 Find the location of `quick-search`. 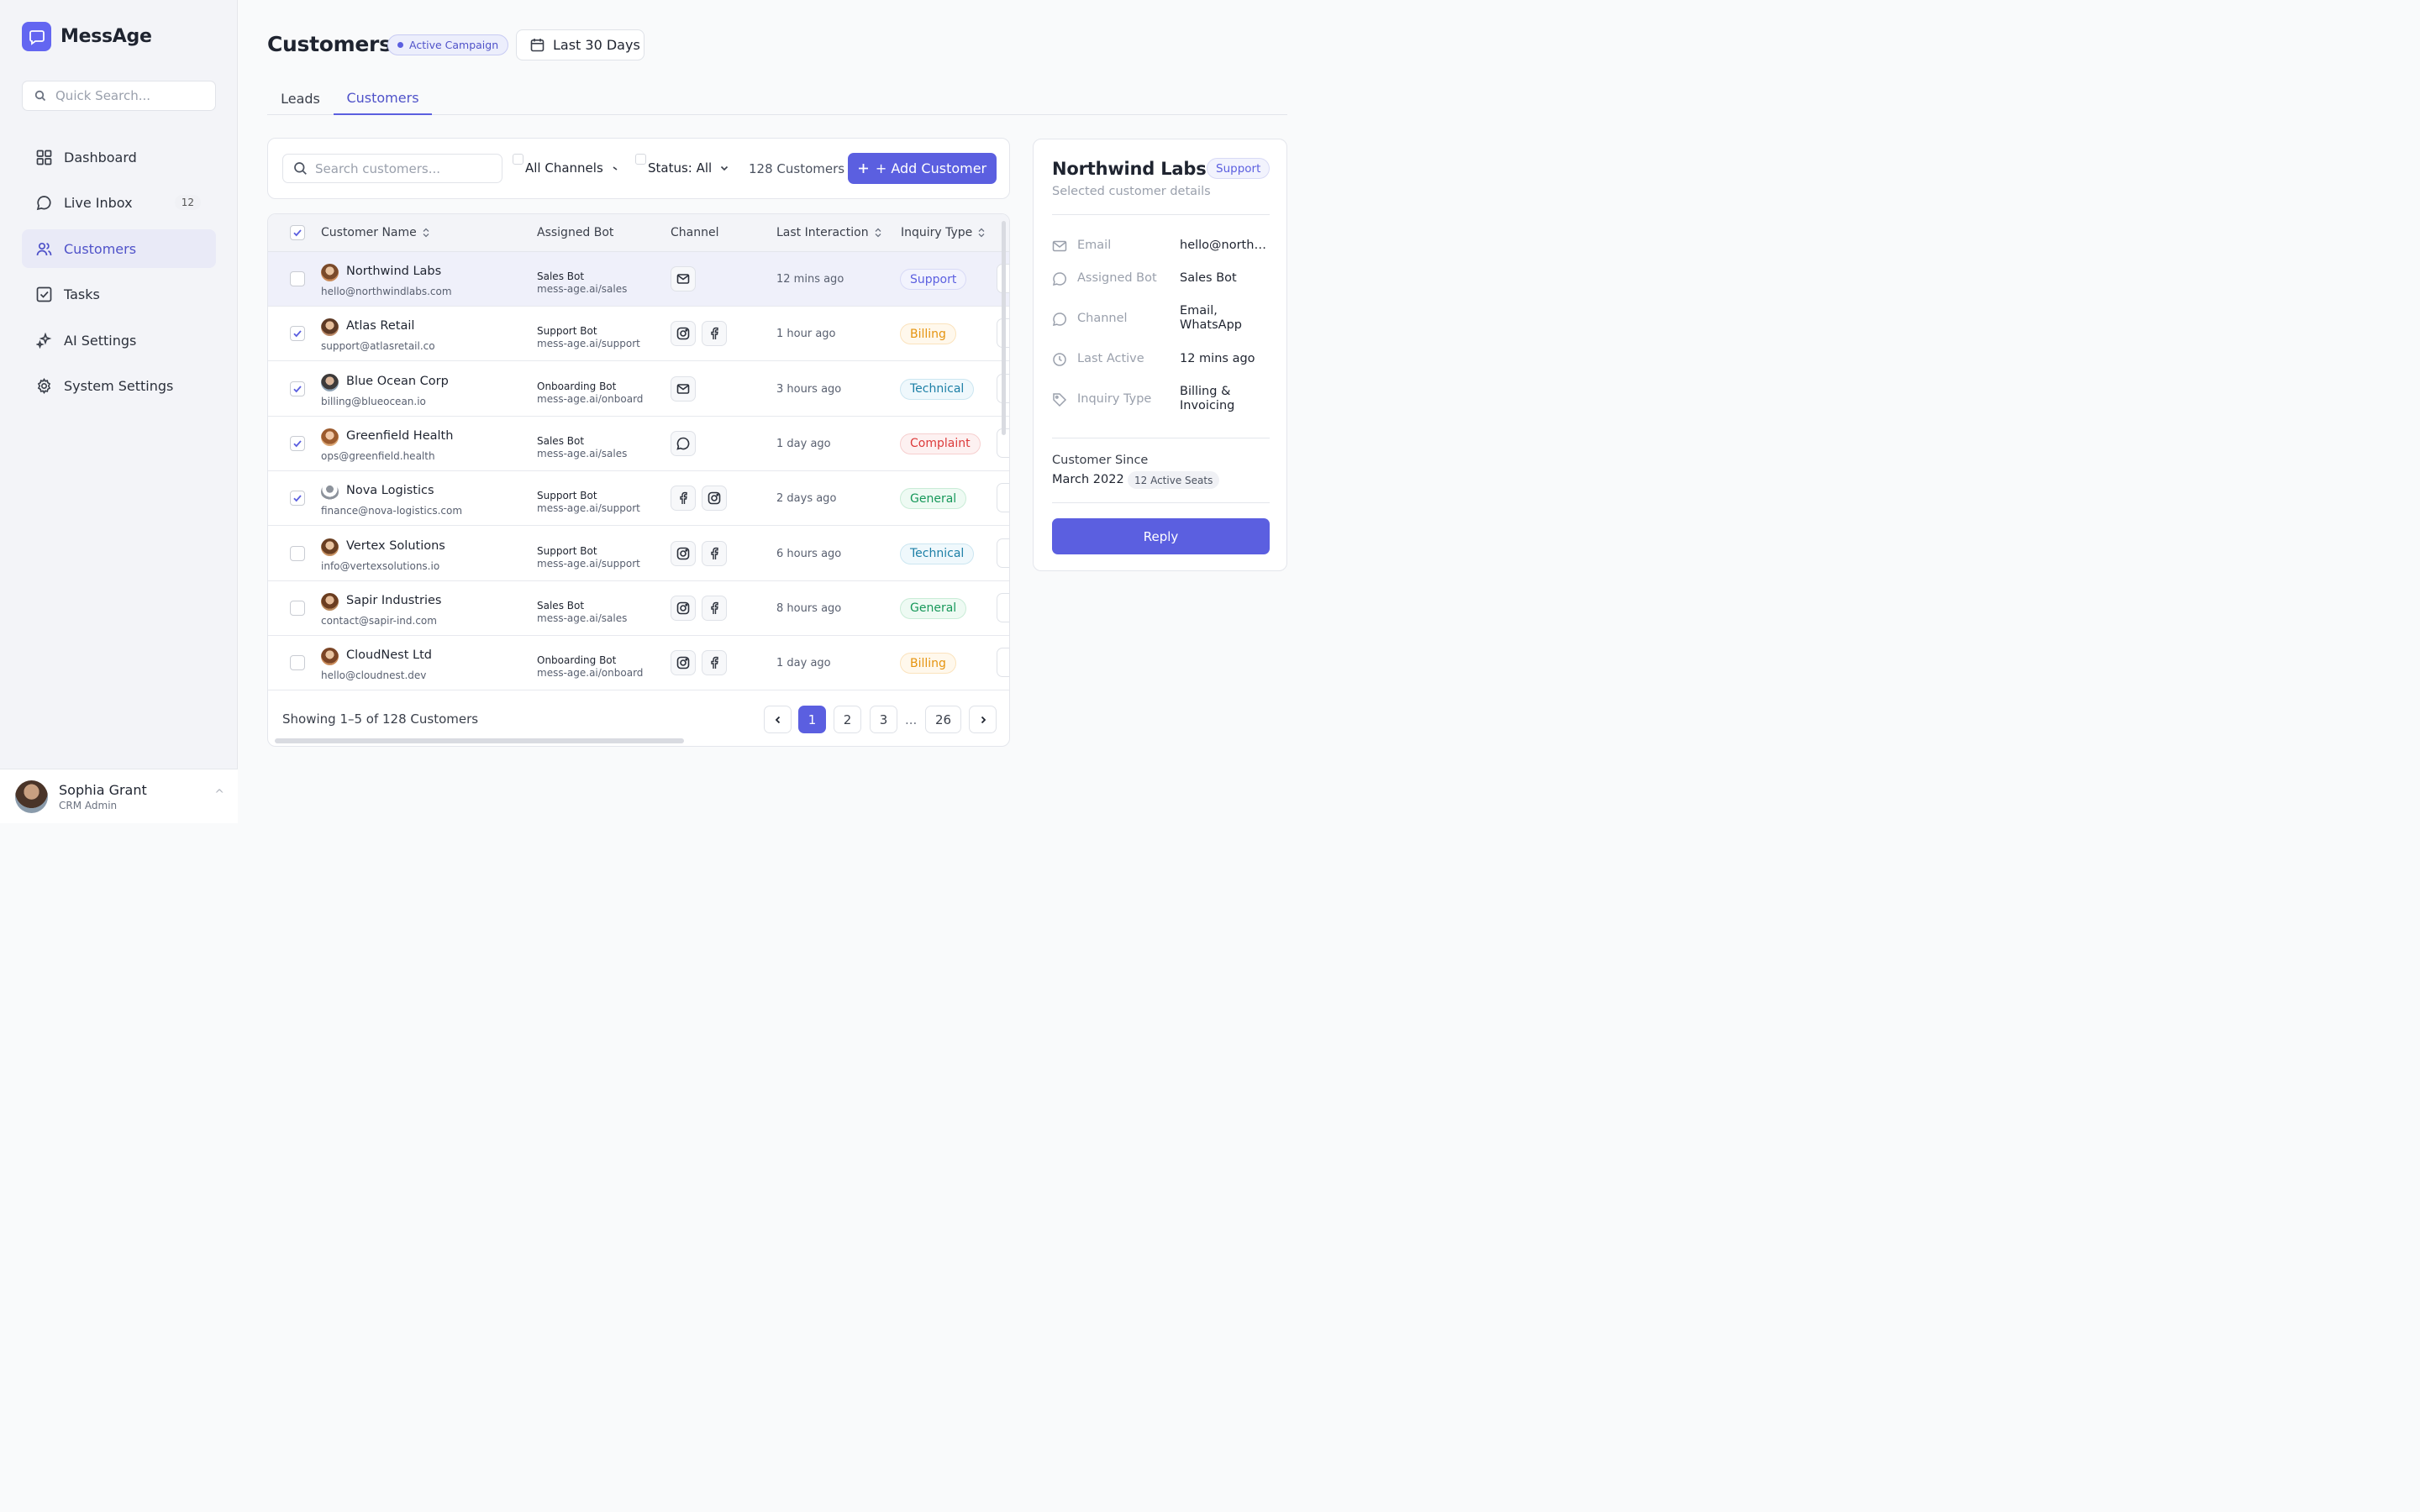

quick-search is located at coordinates (119, 96).